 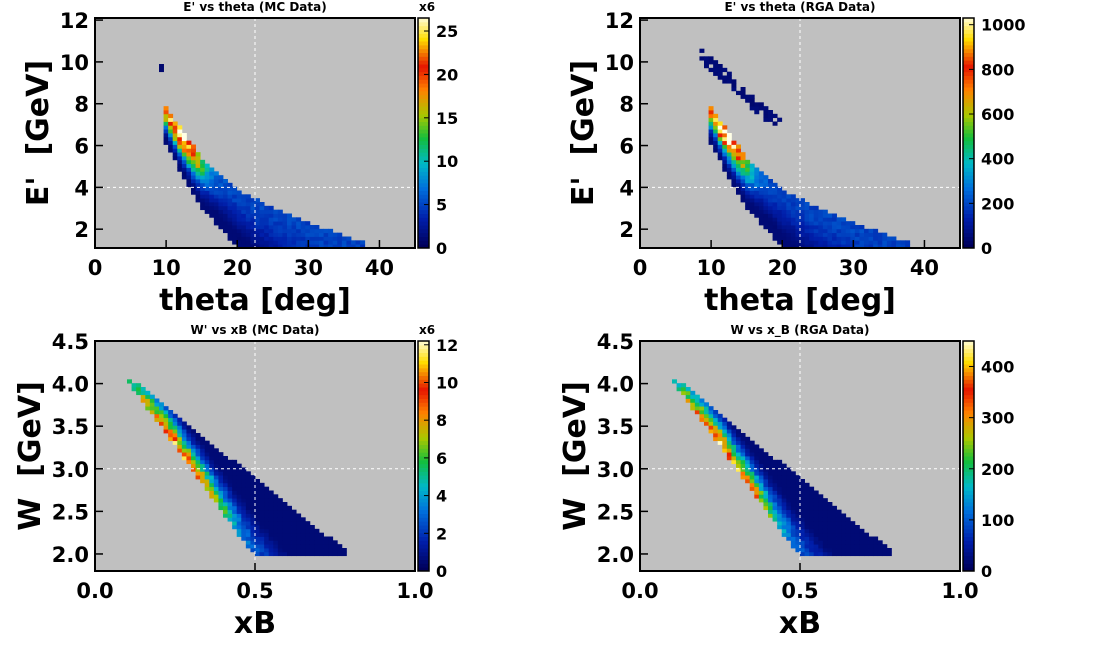 What do you see at coordinates (255, 133) in the screenshot?
I see `plot-frame` at bounding box center [255, 133].